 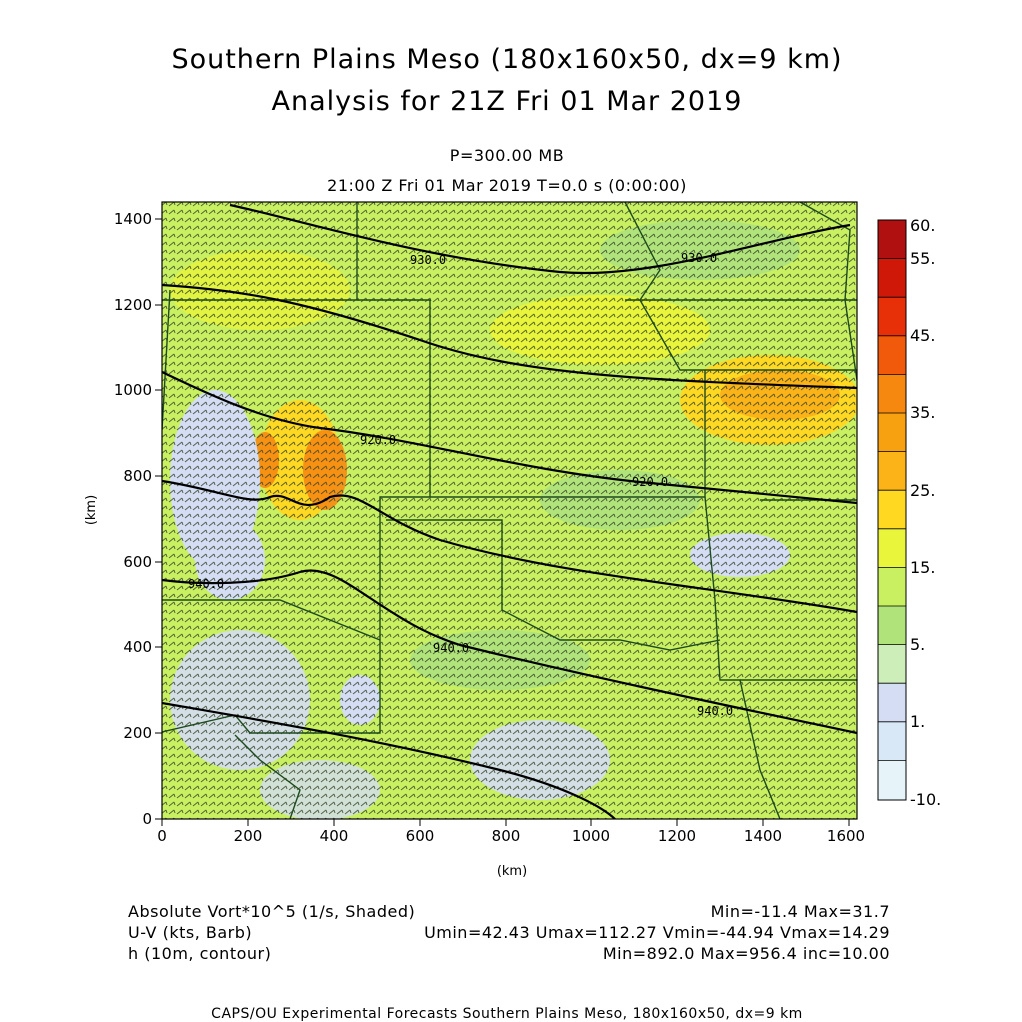 What do you see at coordinates (248, 836) in the screenshot?
I see `x-tick-label: 200` at bounding box center [248, 836].